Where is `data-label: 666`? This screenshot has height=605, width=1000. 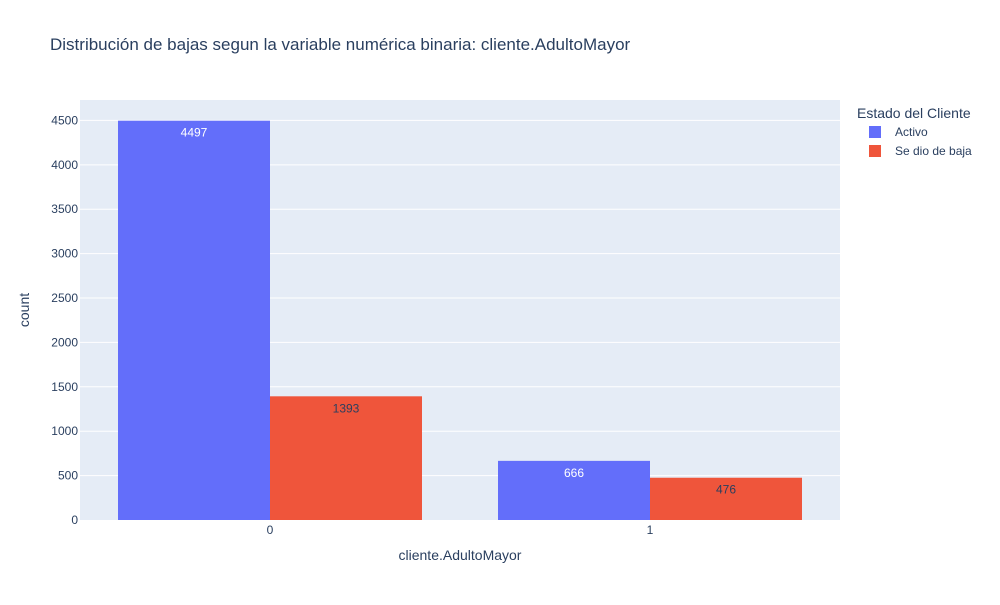
data-label: 666 is located at coordinates (574, 473).